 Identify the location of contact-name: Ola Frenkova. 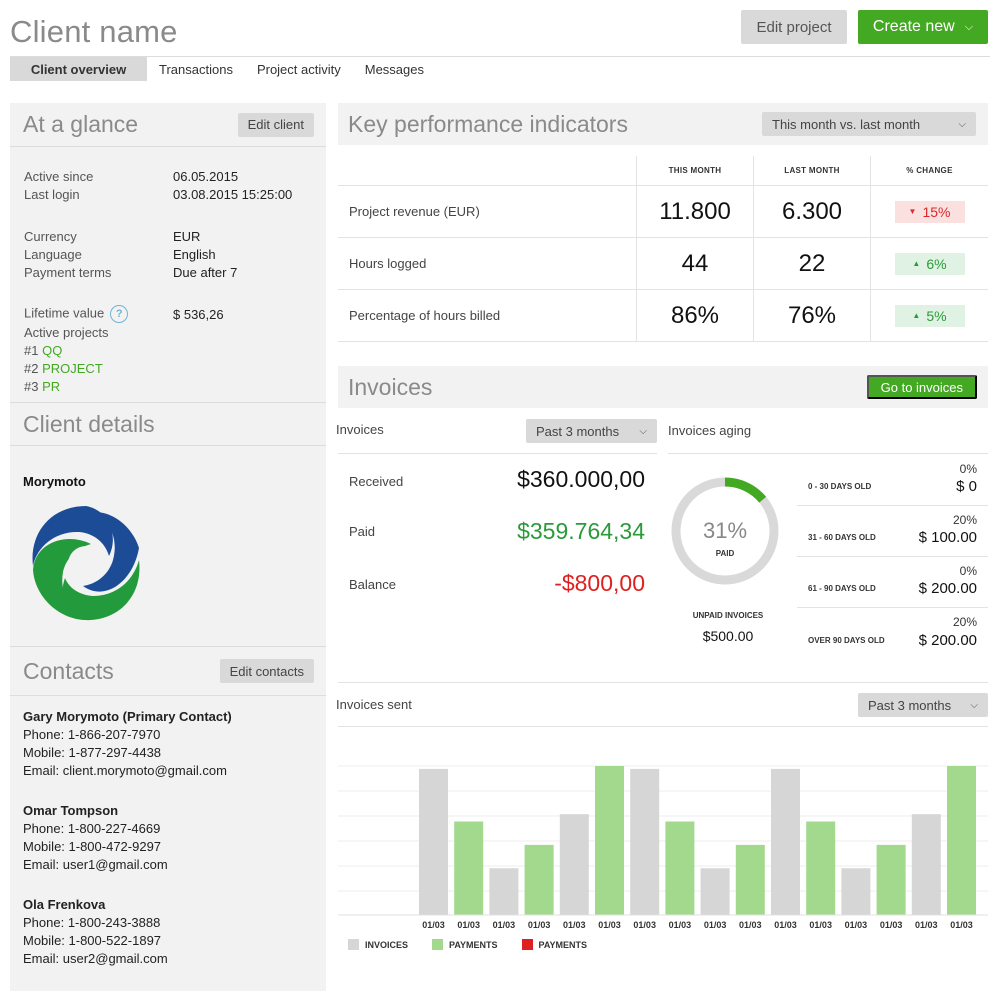
(64, 904).